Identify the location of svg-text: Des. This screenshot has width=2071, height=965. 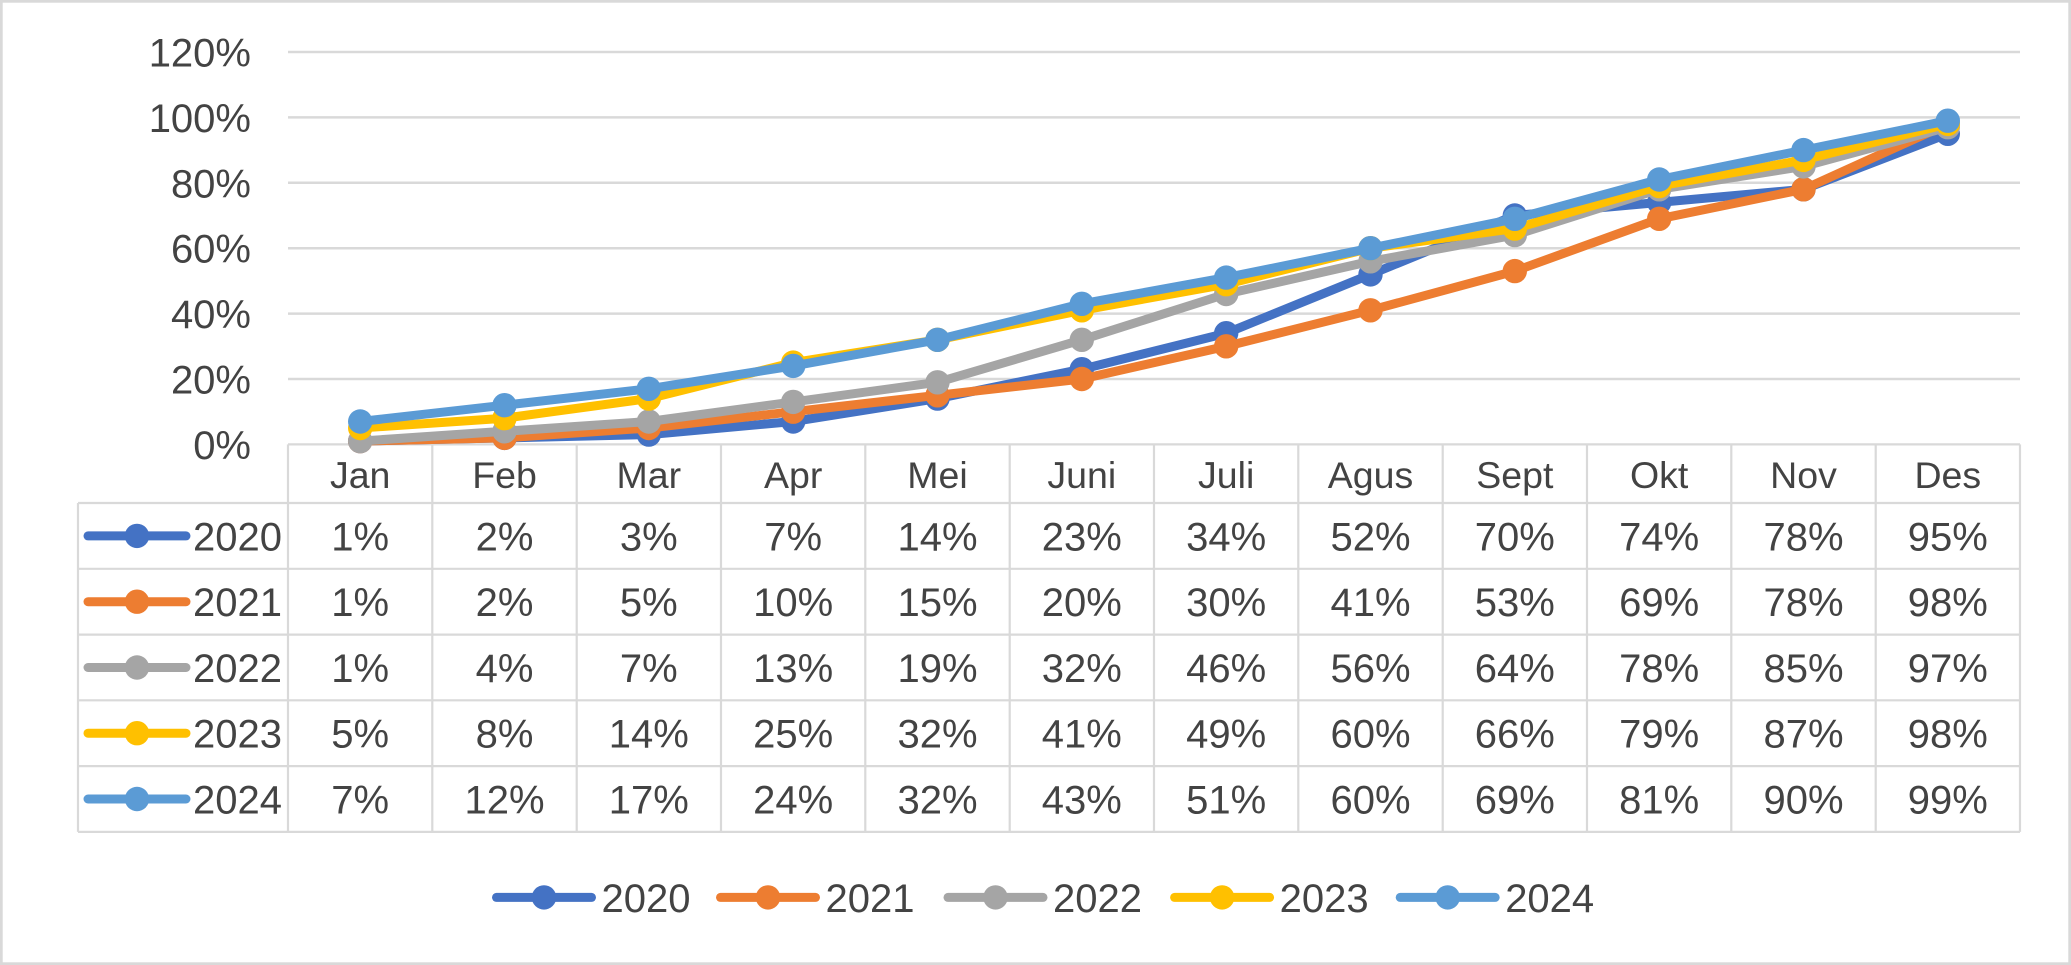
(1947, 475).